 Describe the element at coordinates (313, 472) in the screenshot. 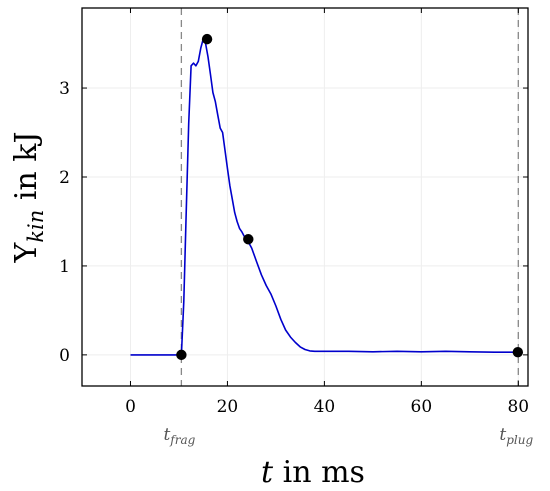

I see `x-axis-title: t in ms` at that location.